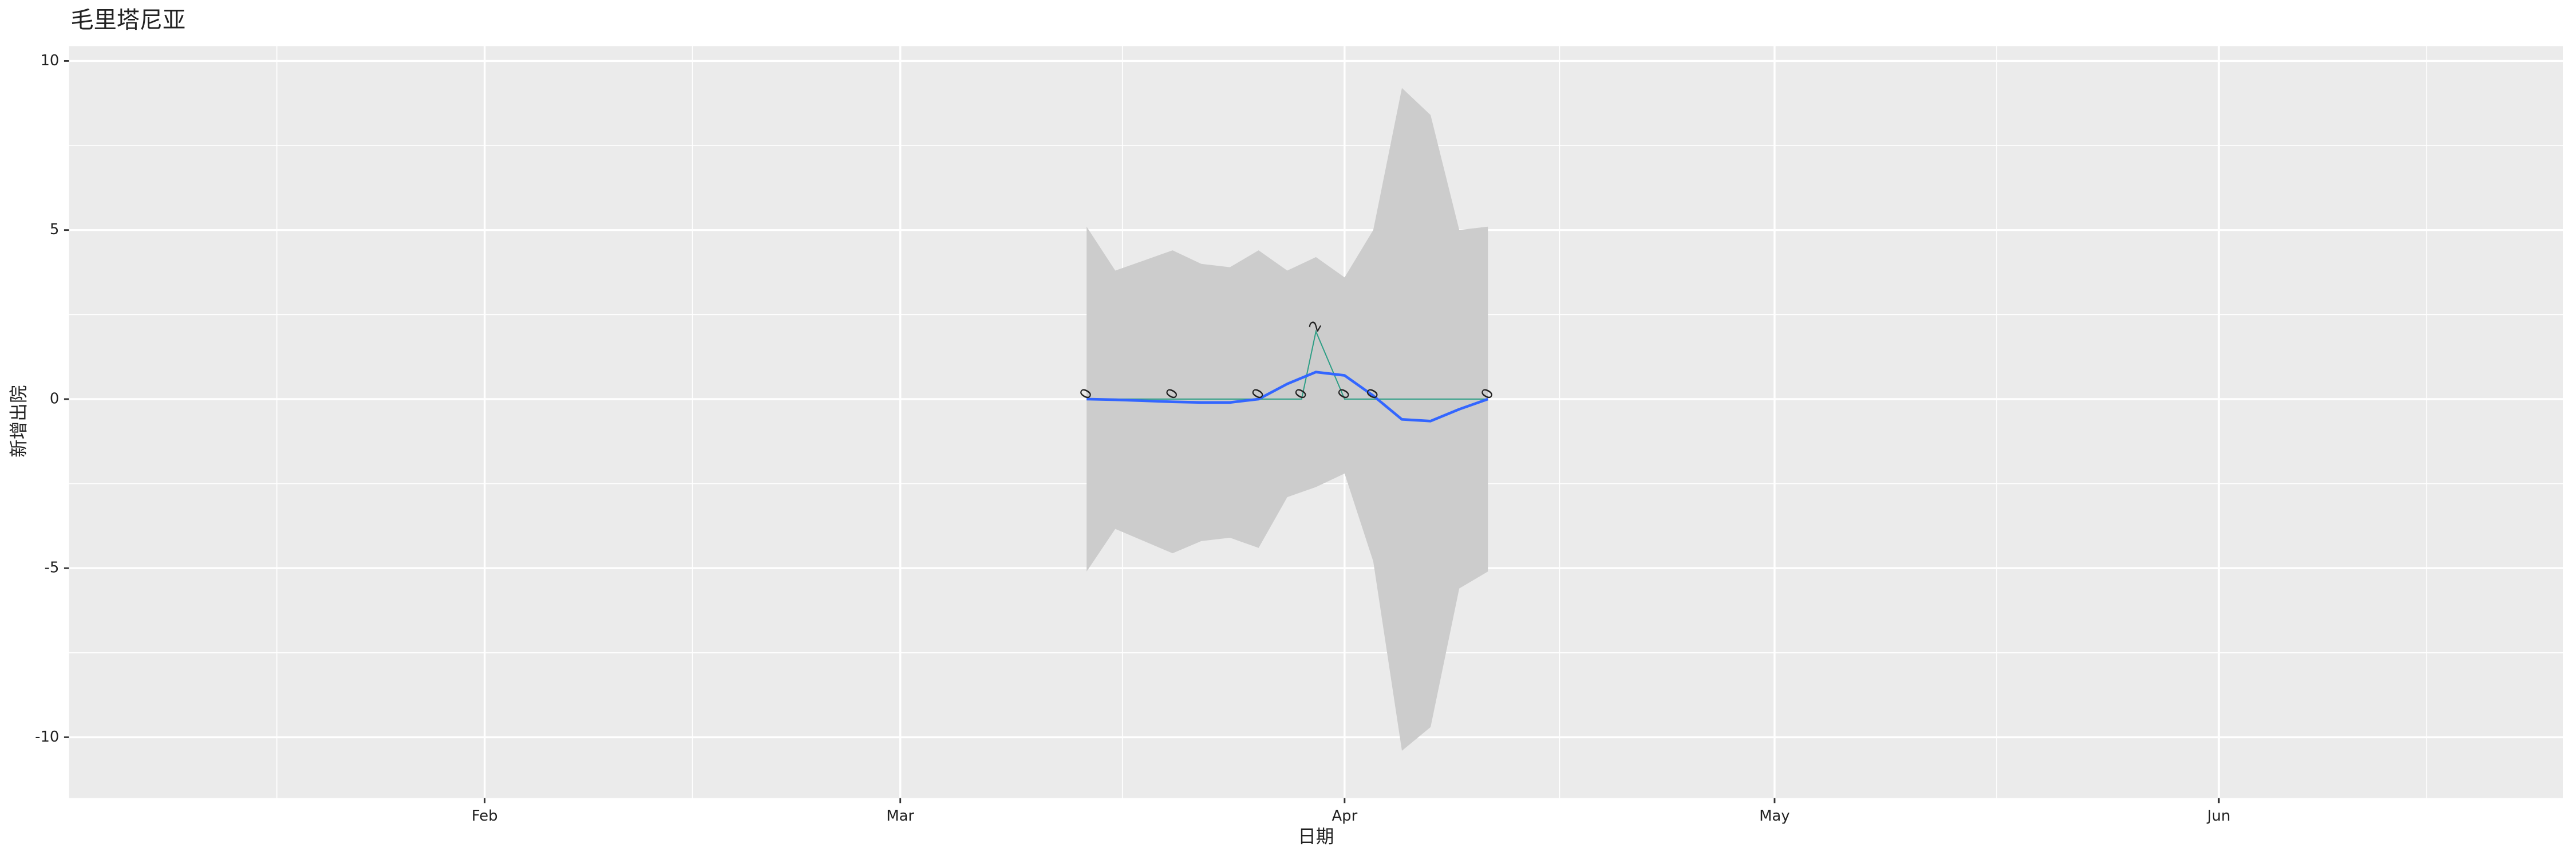 The width and height of the screenshot is (2576, 859). What do you see at coordinates (54, 398) in the screenshot?
I see `y-tick-label: 0` at bounding box center [54, 398].